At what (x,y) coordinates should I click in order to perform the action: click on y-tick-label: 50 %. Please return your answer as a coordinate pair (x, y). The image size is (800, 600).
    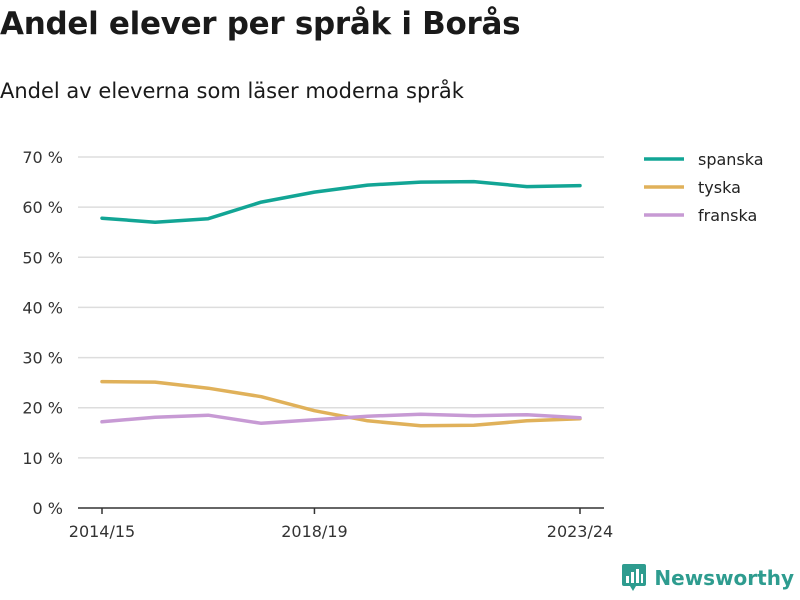
    Looking at the image, I should click on (42, 257).